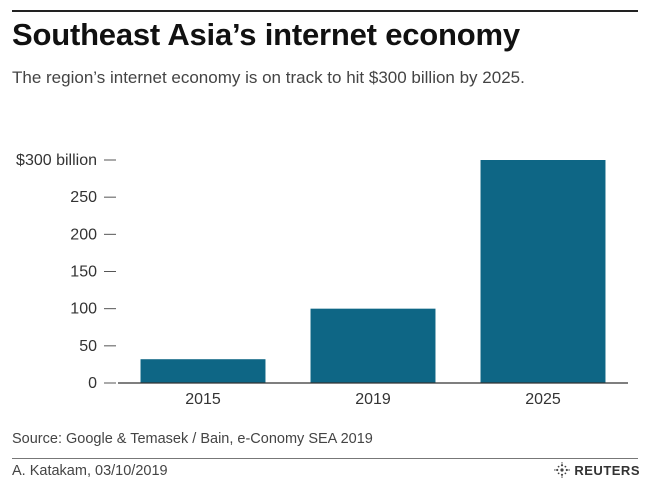 The width and height of the screenshot is (660, 495). I want to click on reuters-logo-icon, so click(562, 470).